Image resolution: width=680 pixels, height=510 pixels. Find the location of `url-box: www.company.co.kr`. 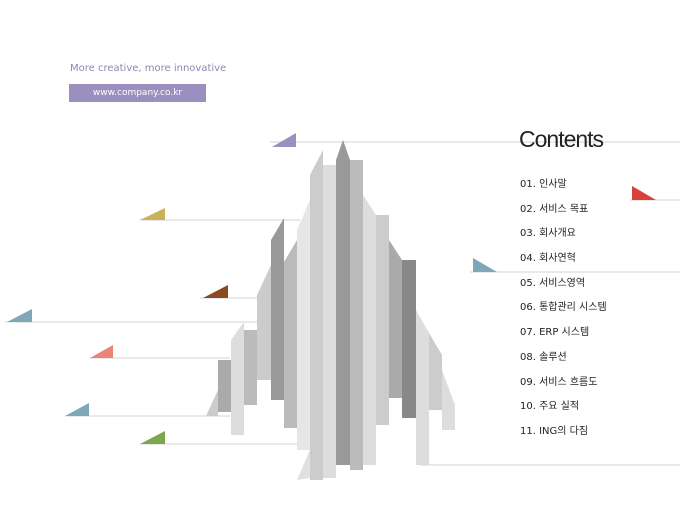

url-box: www.company.co.kr is located at coordinates (137, 93).